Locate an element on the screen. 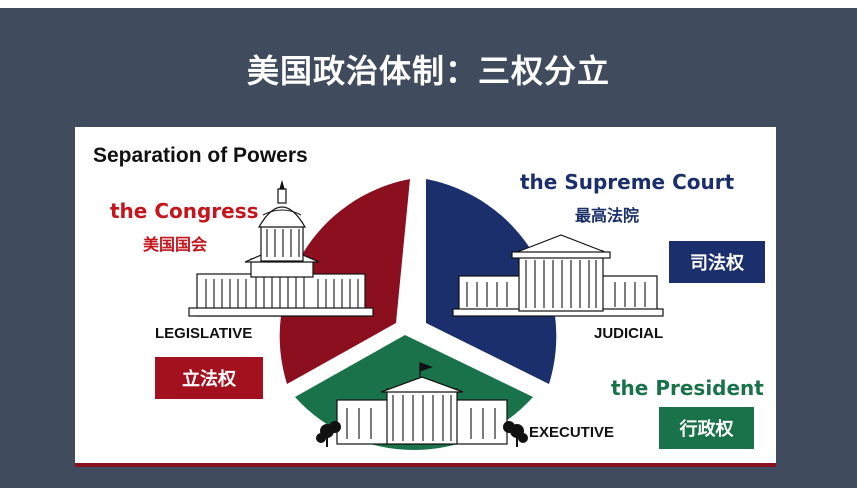  supreme-court-label: the Supreme Court is located at coordinates (627, 182).